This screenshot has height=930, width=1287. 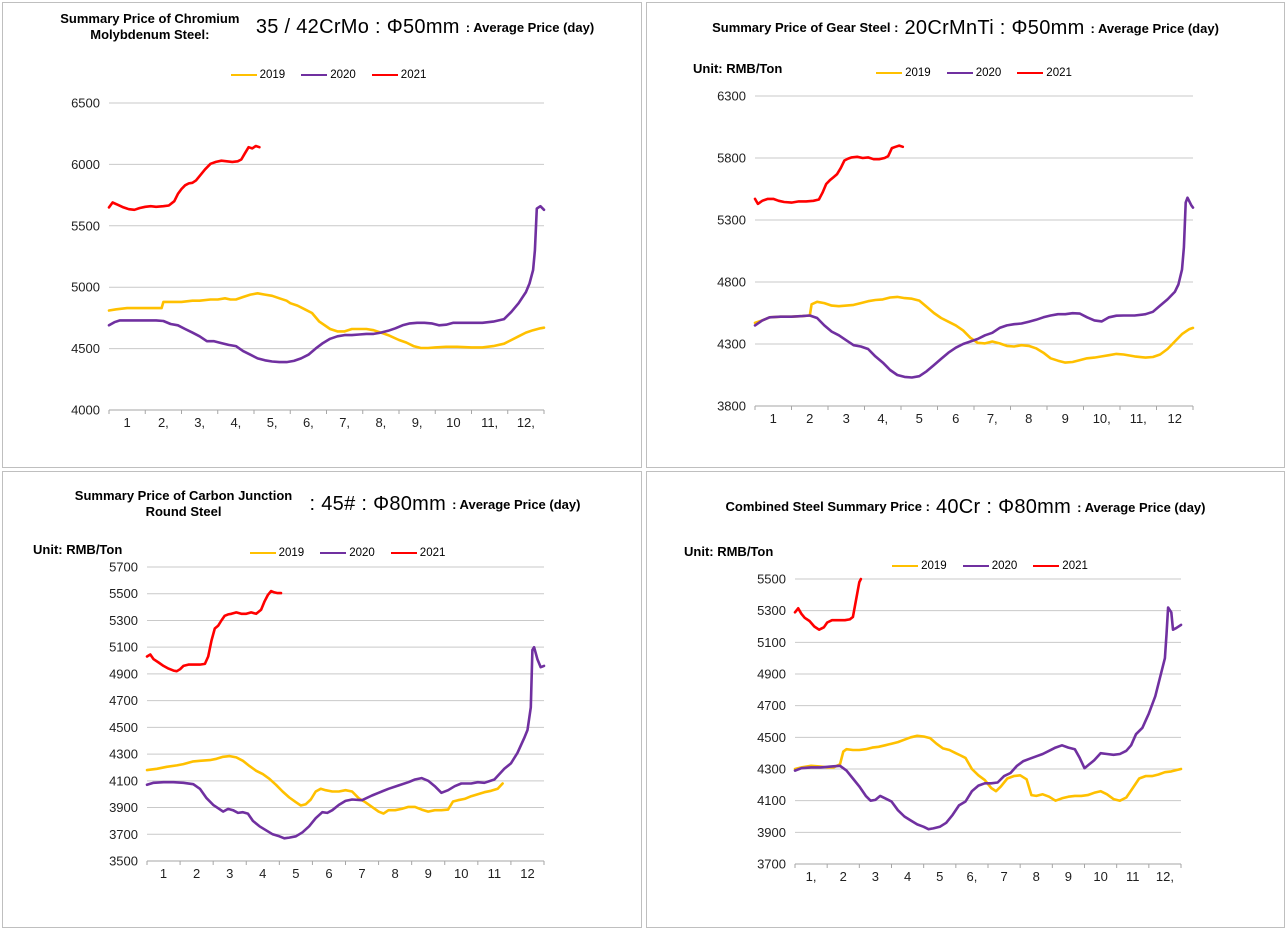 What do you see at coordinates (85, 164) in the screenshot?
I see `svg-text: 6000` at bounding box center [85, 164].